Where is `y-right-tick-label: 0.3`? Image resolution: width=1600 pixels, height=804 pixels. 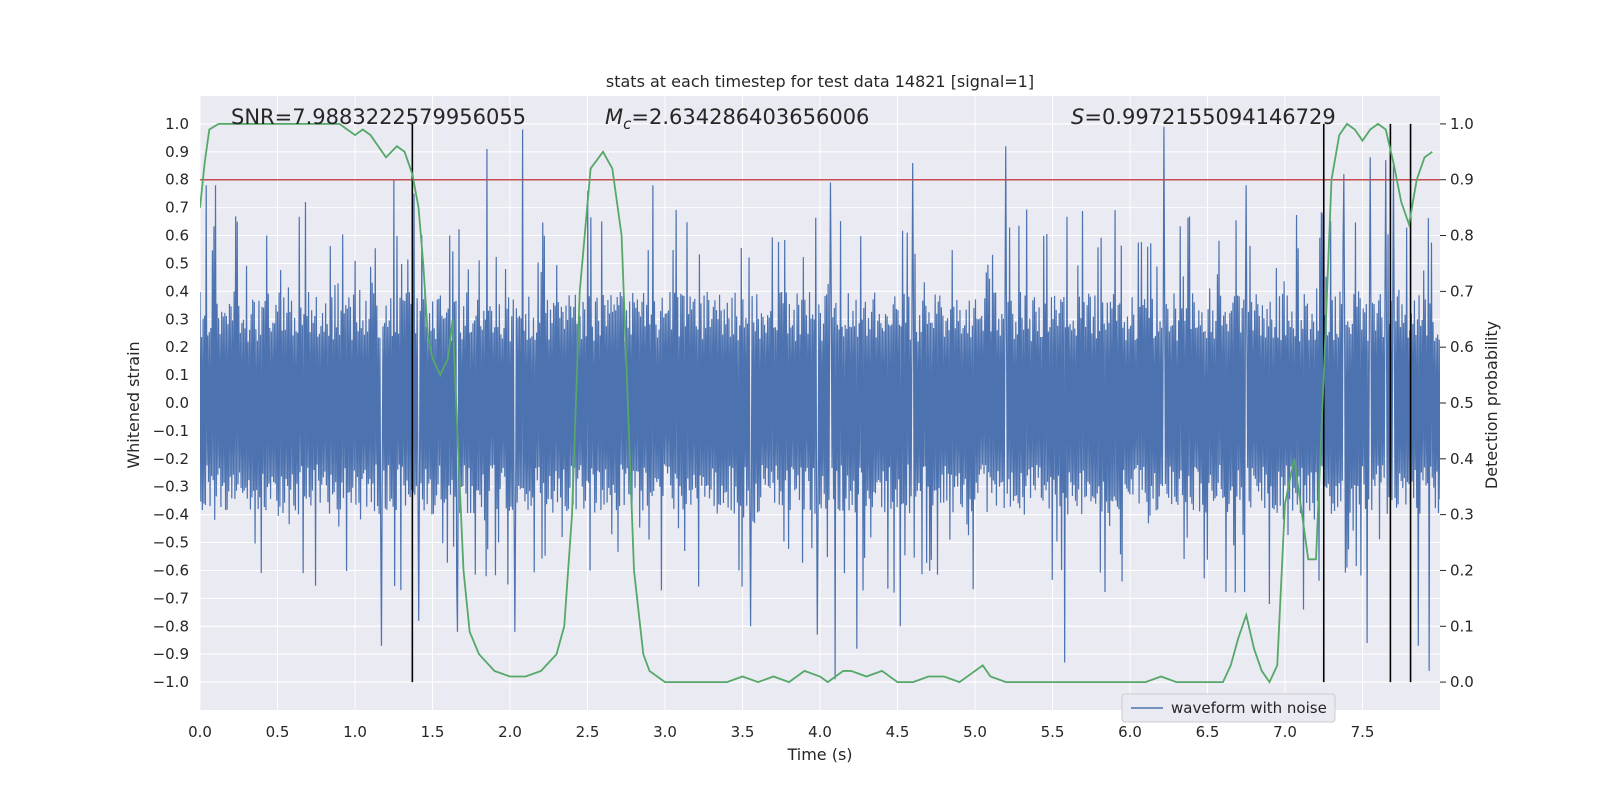
y-right-tick-label: 0.3 is located at coordinates (1462, 515).